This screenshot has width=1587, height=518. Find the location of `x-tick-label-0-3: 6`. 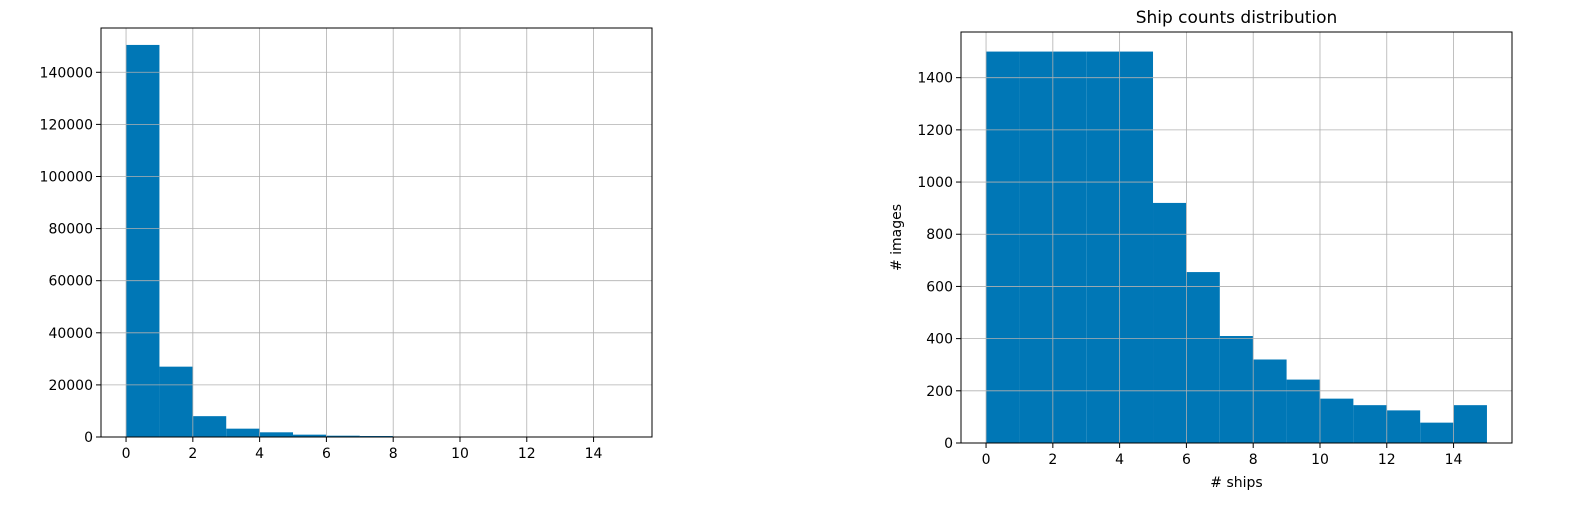

x-tick-label-0-3: 6 is located at coordinates (326, 454).